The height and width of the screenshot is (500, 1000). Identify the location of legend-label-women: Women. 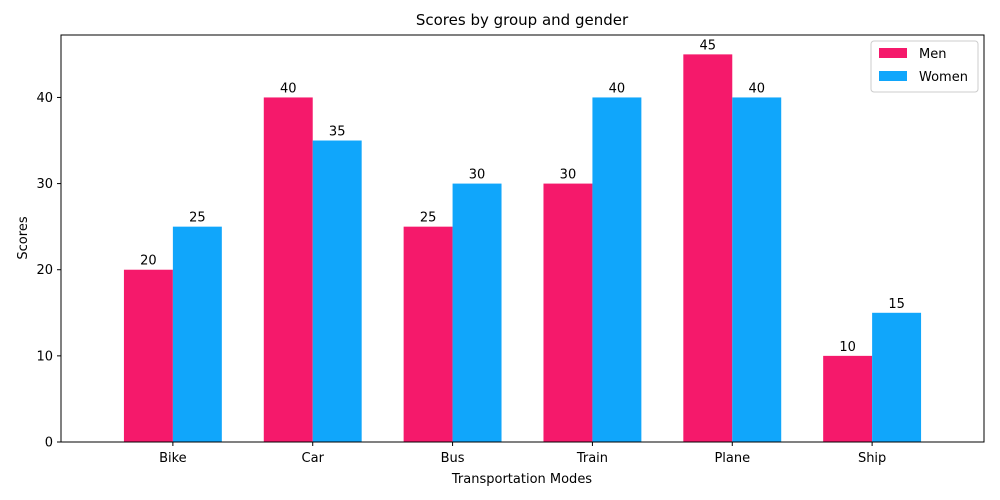
(943, 77).